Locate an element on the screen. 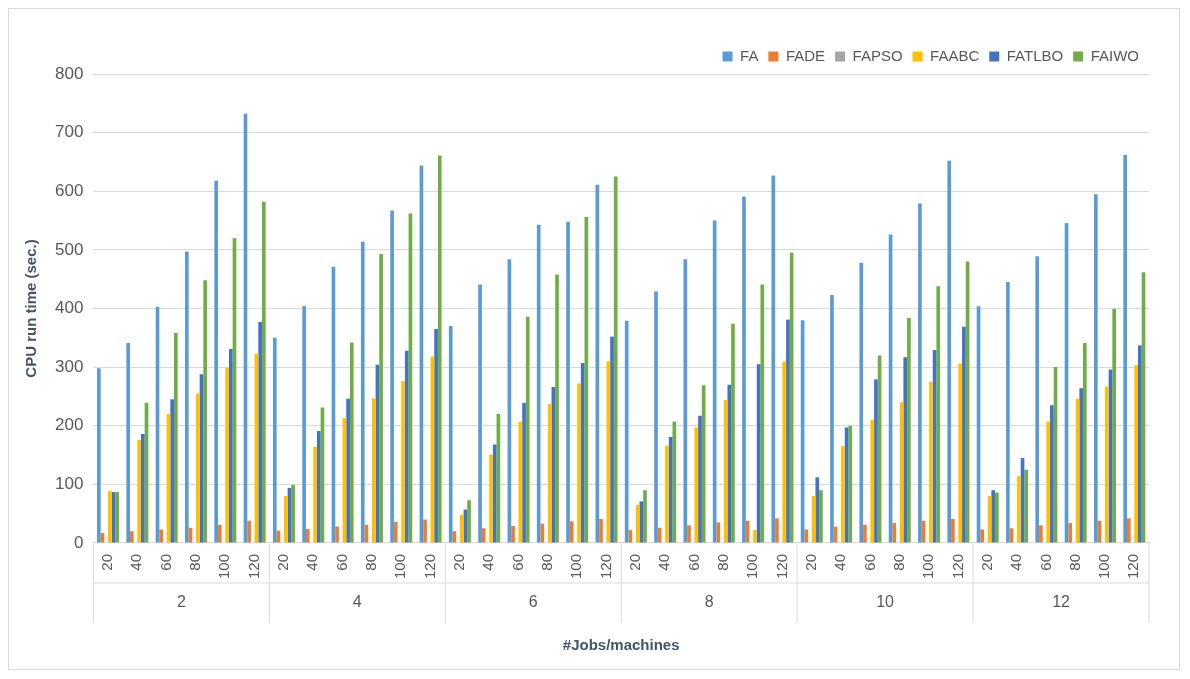 The height and width of the screenshot is (679, 1190). legend-label: FA is located at coordinates (749, 55).